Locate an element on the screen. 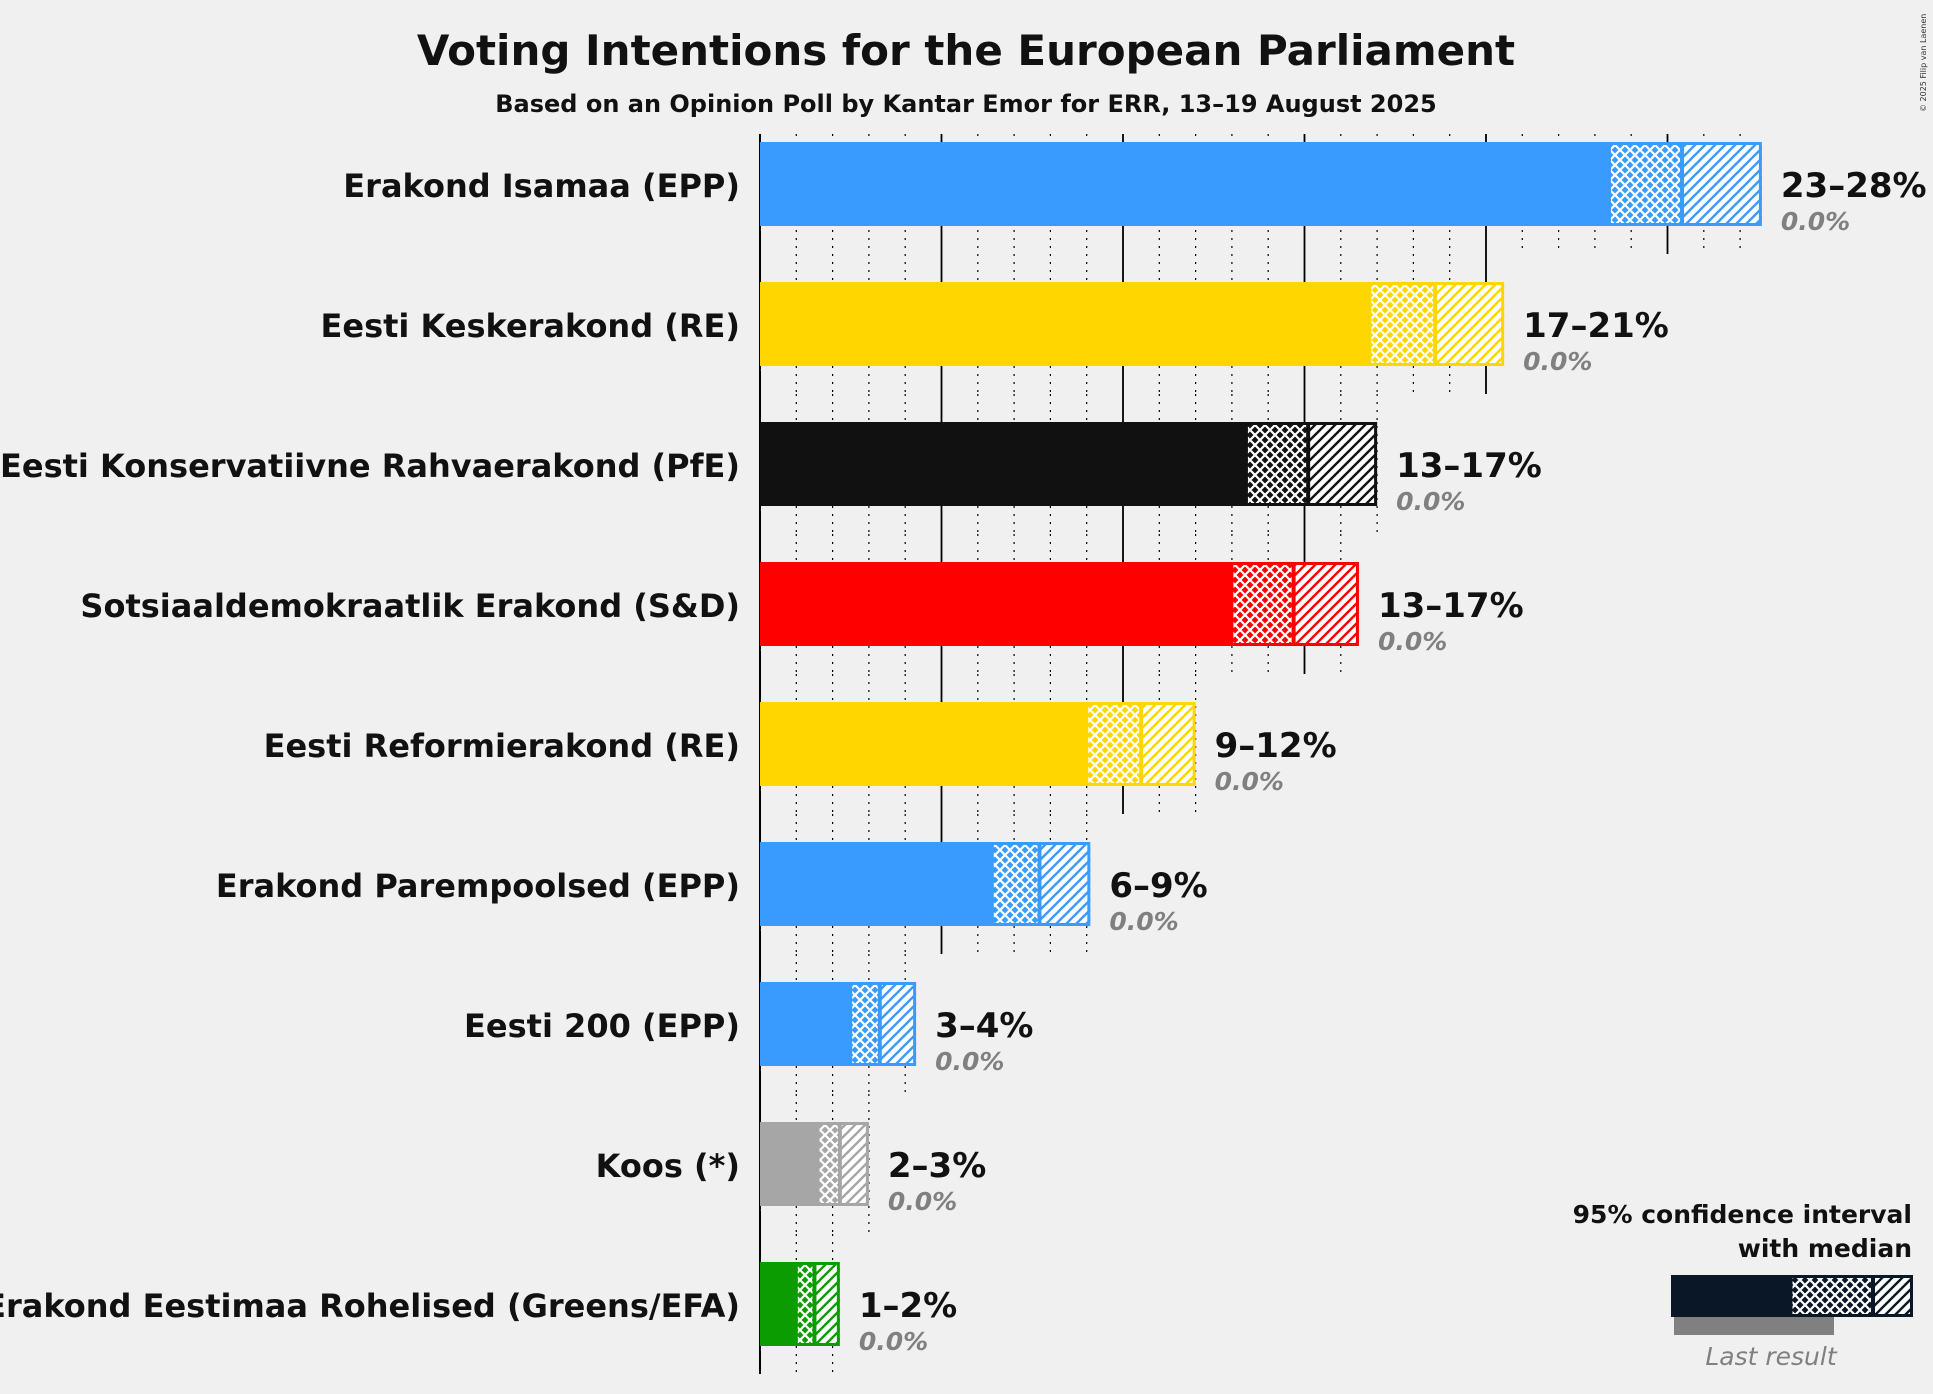  range-label: 1–2% is located at coordinates (908, 1306).